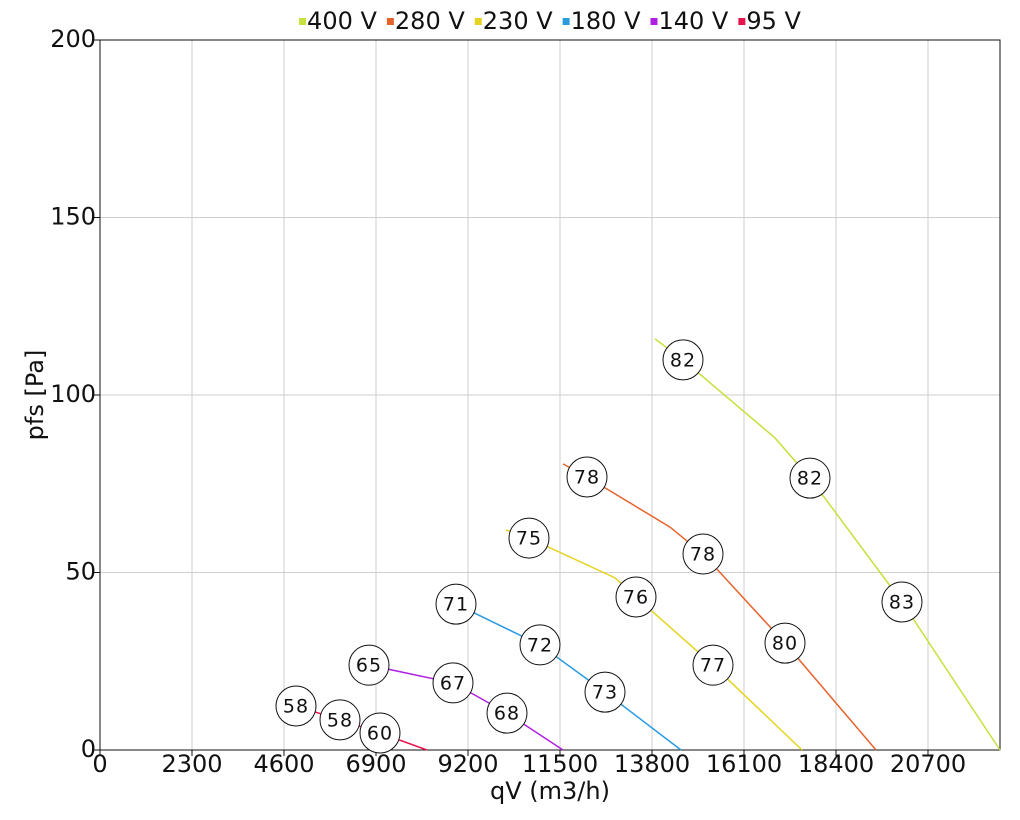 This screenshot has height=820, width=1020. I want to click on legend: 400 V 280 V 230 V 180 V 140 V 95 V, so click(550, 21).